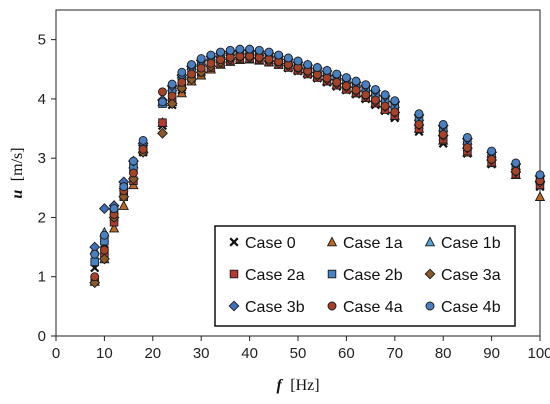  I want to click on legend-label: Case 0, so click(270, 243).